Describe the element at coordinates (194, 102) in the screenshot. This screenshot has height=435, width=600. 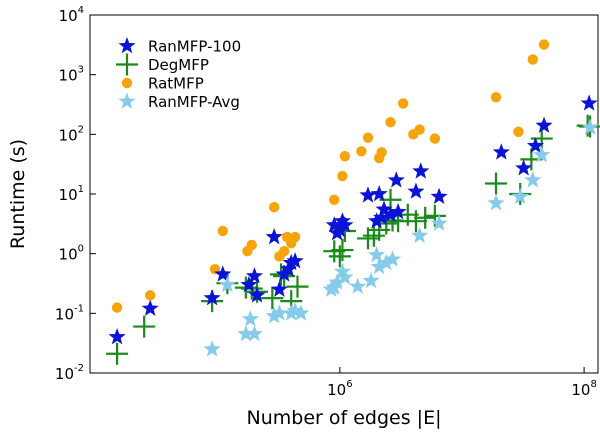
I see `legend-label-3: RanMFP-Avg` at that location.